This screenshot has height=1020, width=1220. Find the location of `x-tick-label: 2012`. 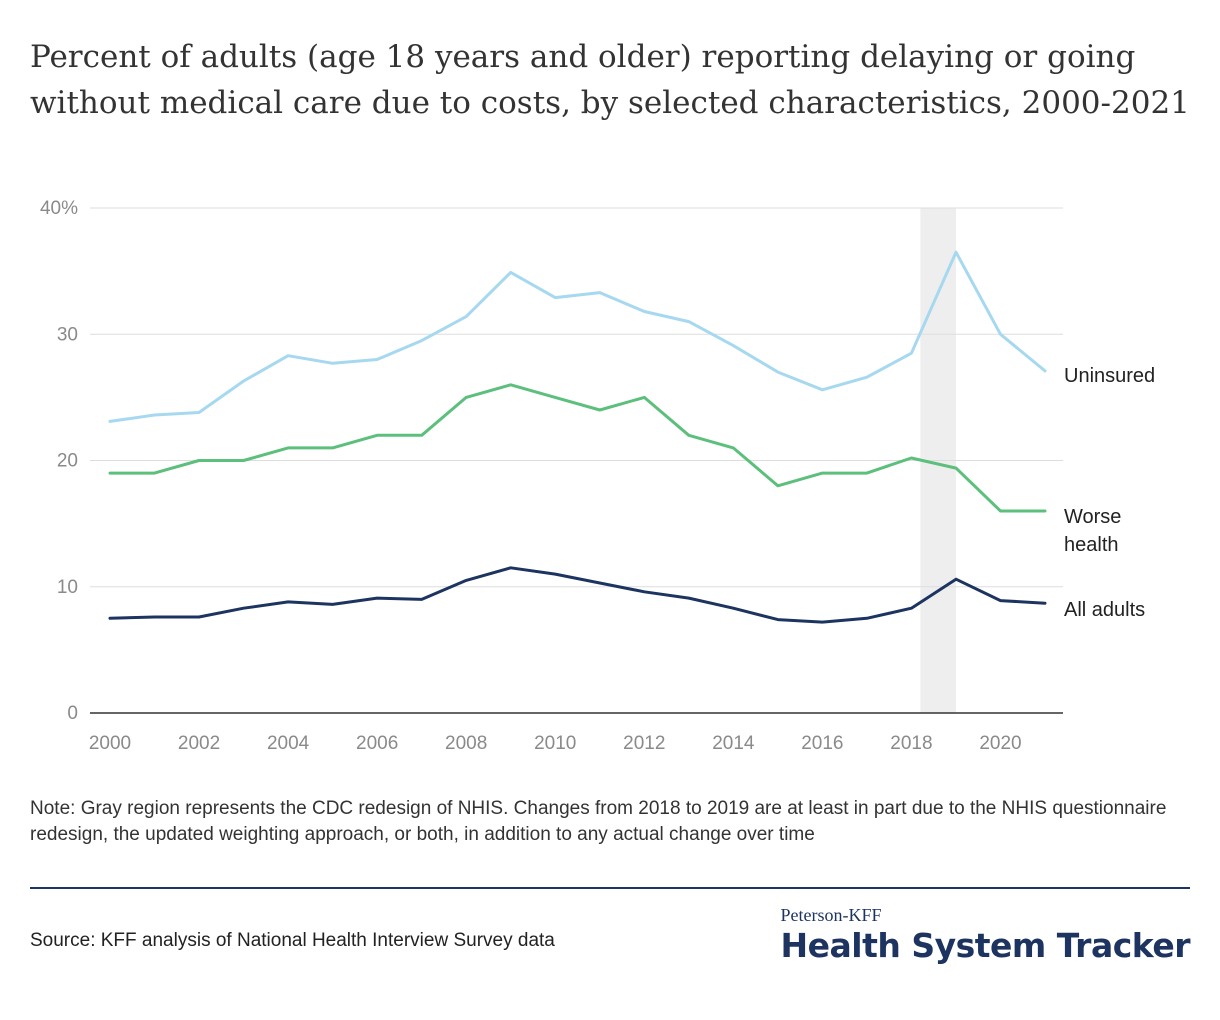

x-tick-label: 2012 is located at coordinates (644, 743).